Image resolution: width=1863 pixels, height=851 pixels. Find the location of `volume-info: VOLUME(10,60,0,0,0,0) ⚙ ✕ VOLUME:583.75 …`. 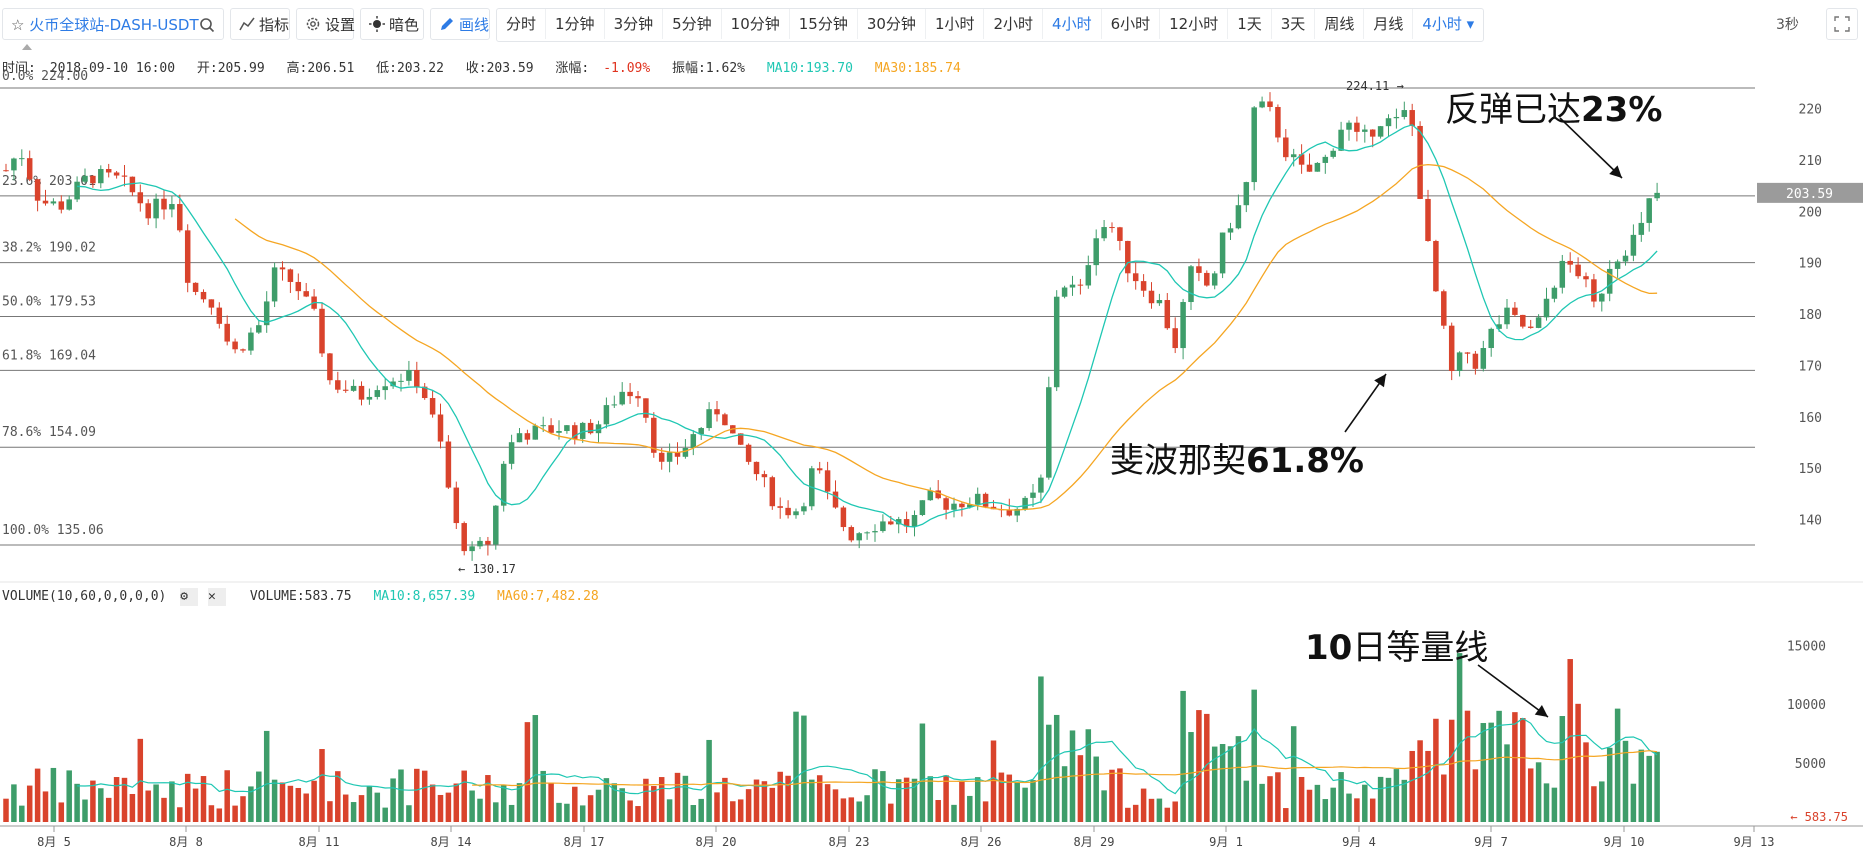

volume-info: VOLUME(10,60,0,0,0,0) ⚙ ✕ VOLUME:583.75 … is located at coordinates (307, 597).